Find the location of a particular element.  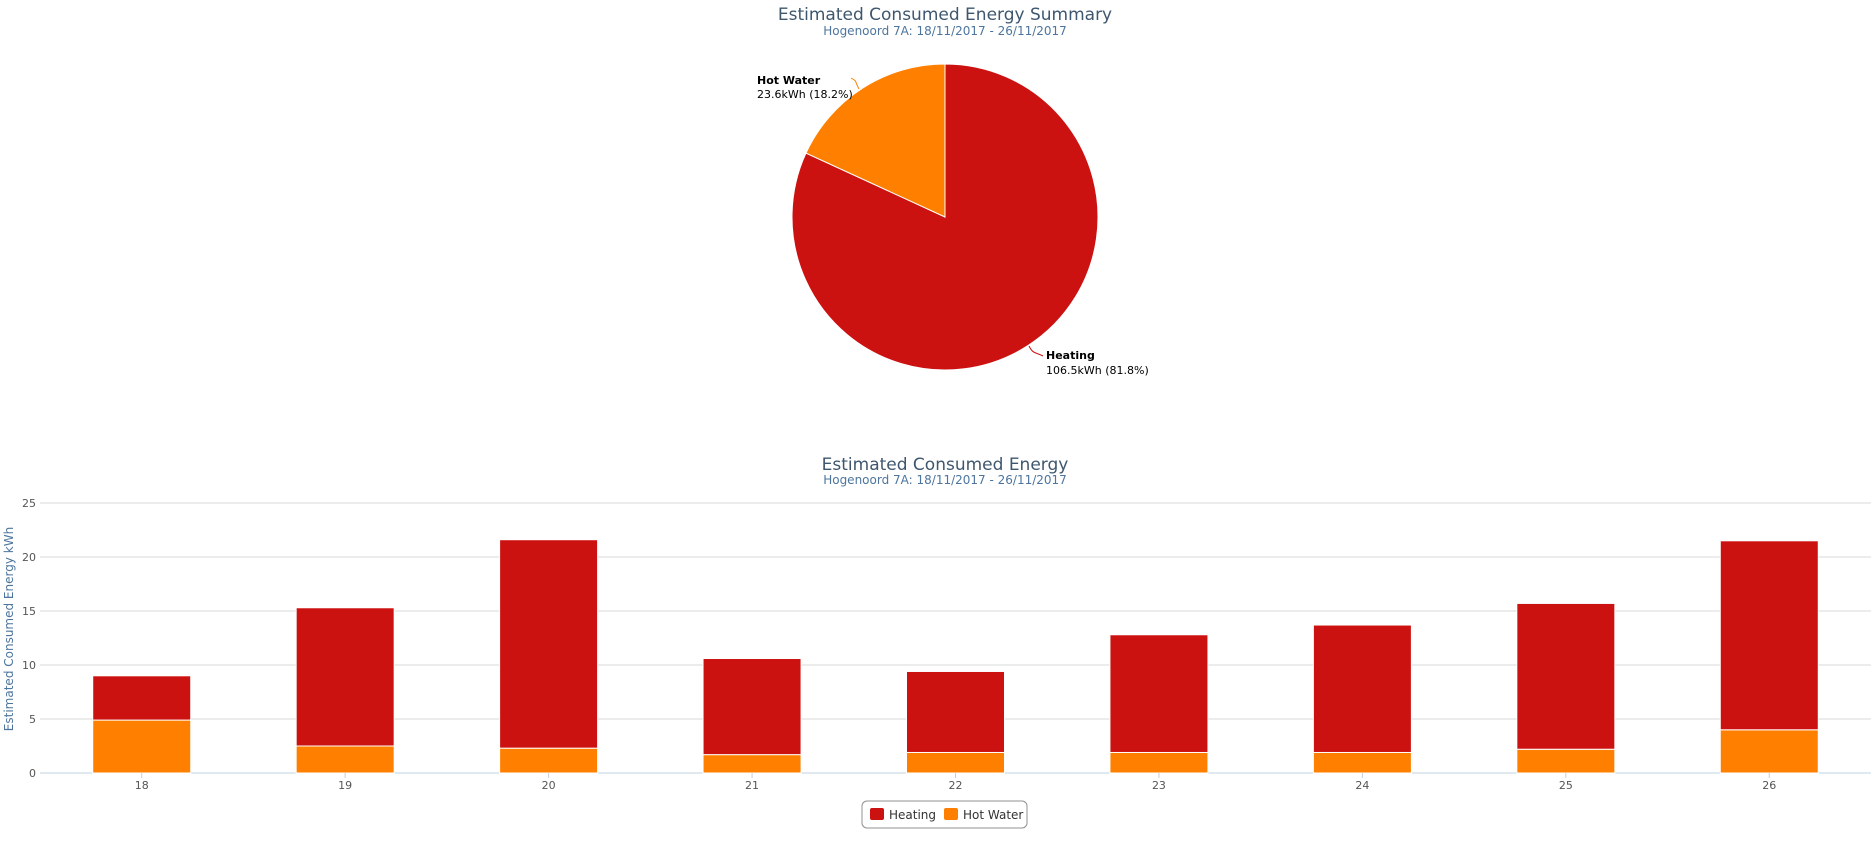

x-tick-label: 24 is located at coordinates (1362, 785).